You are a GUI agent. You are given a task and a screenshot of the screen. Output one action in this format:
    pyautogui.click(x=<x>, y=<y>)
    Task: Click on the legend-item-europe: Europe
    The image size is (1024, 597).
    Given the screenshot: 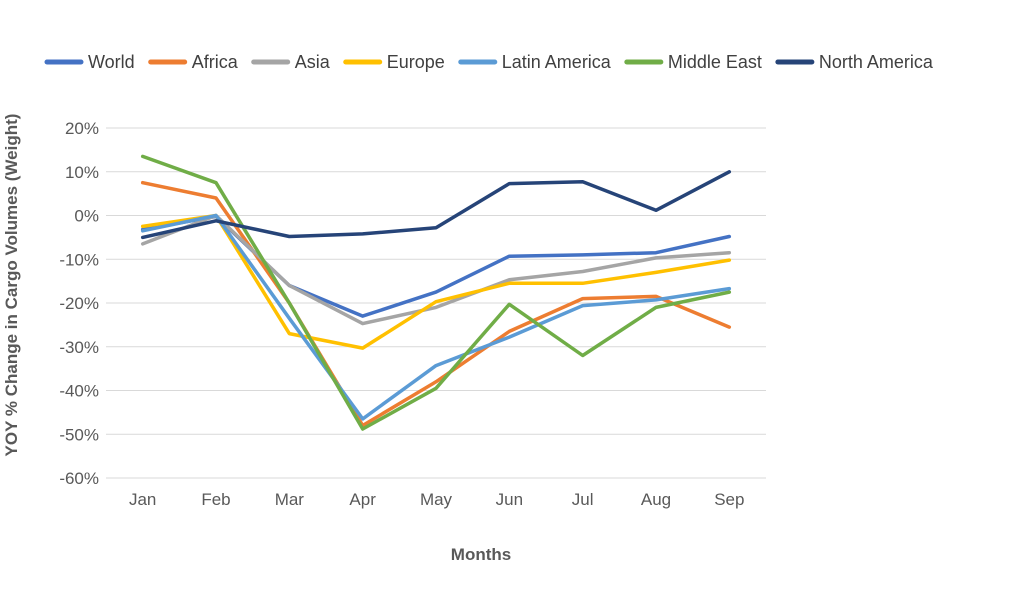 What is the action you would take?
    pyautogui.click(x=394, y=62)
    